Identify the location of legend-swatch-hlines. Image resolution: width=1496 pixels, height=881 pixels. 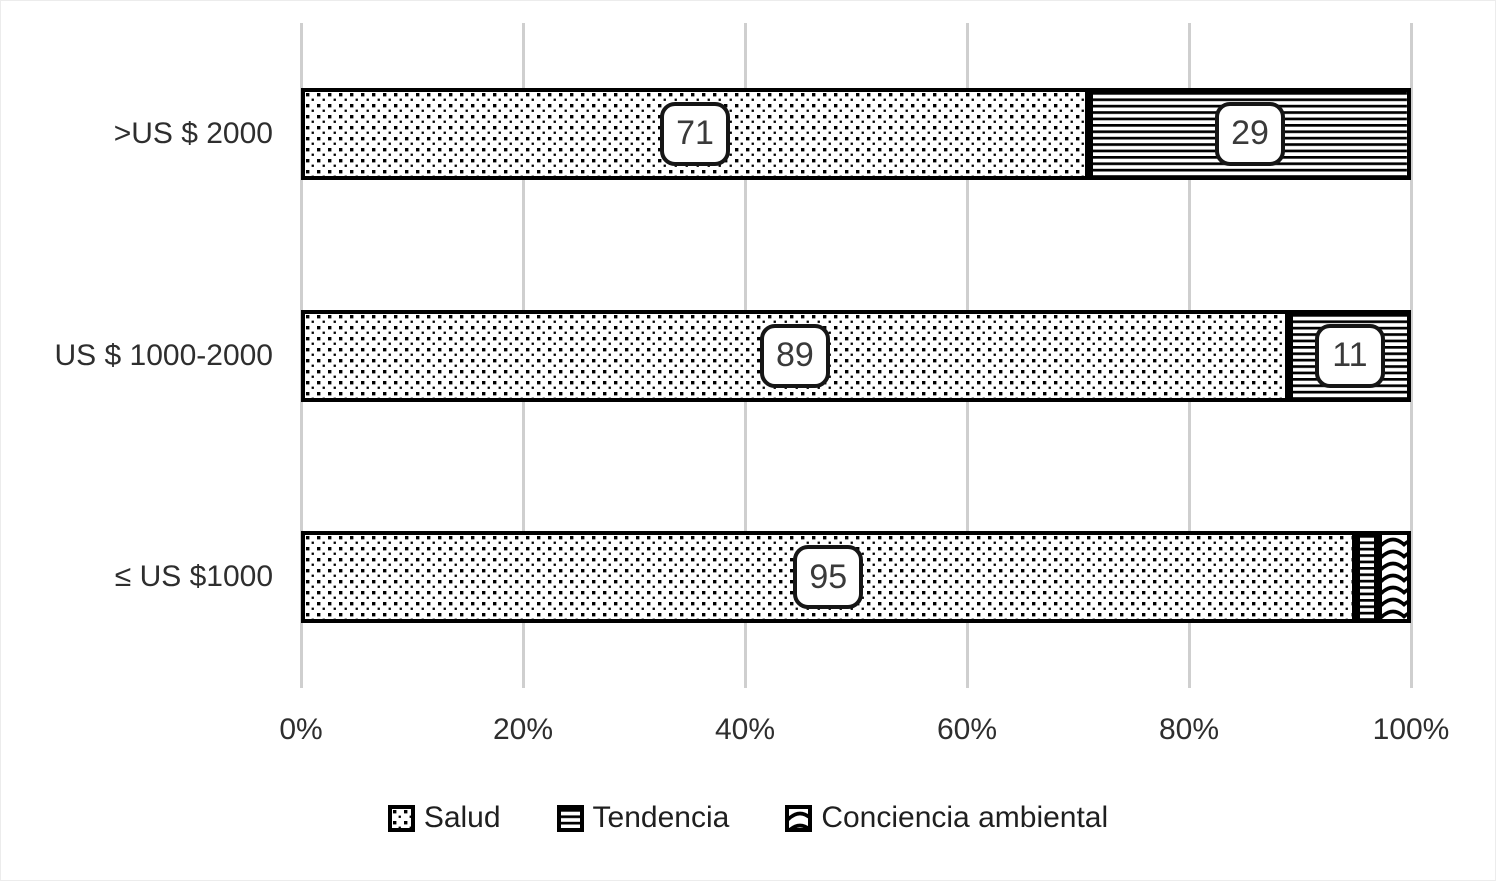
(570, 818).